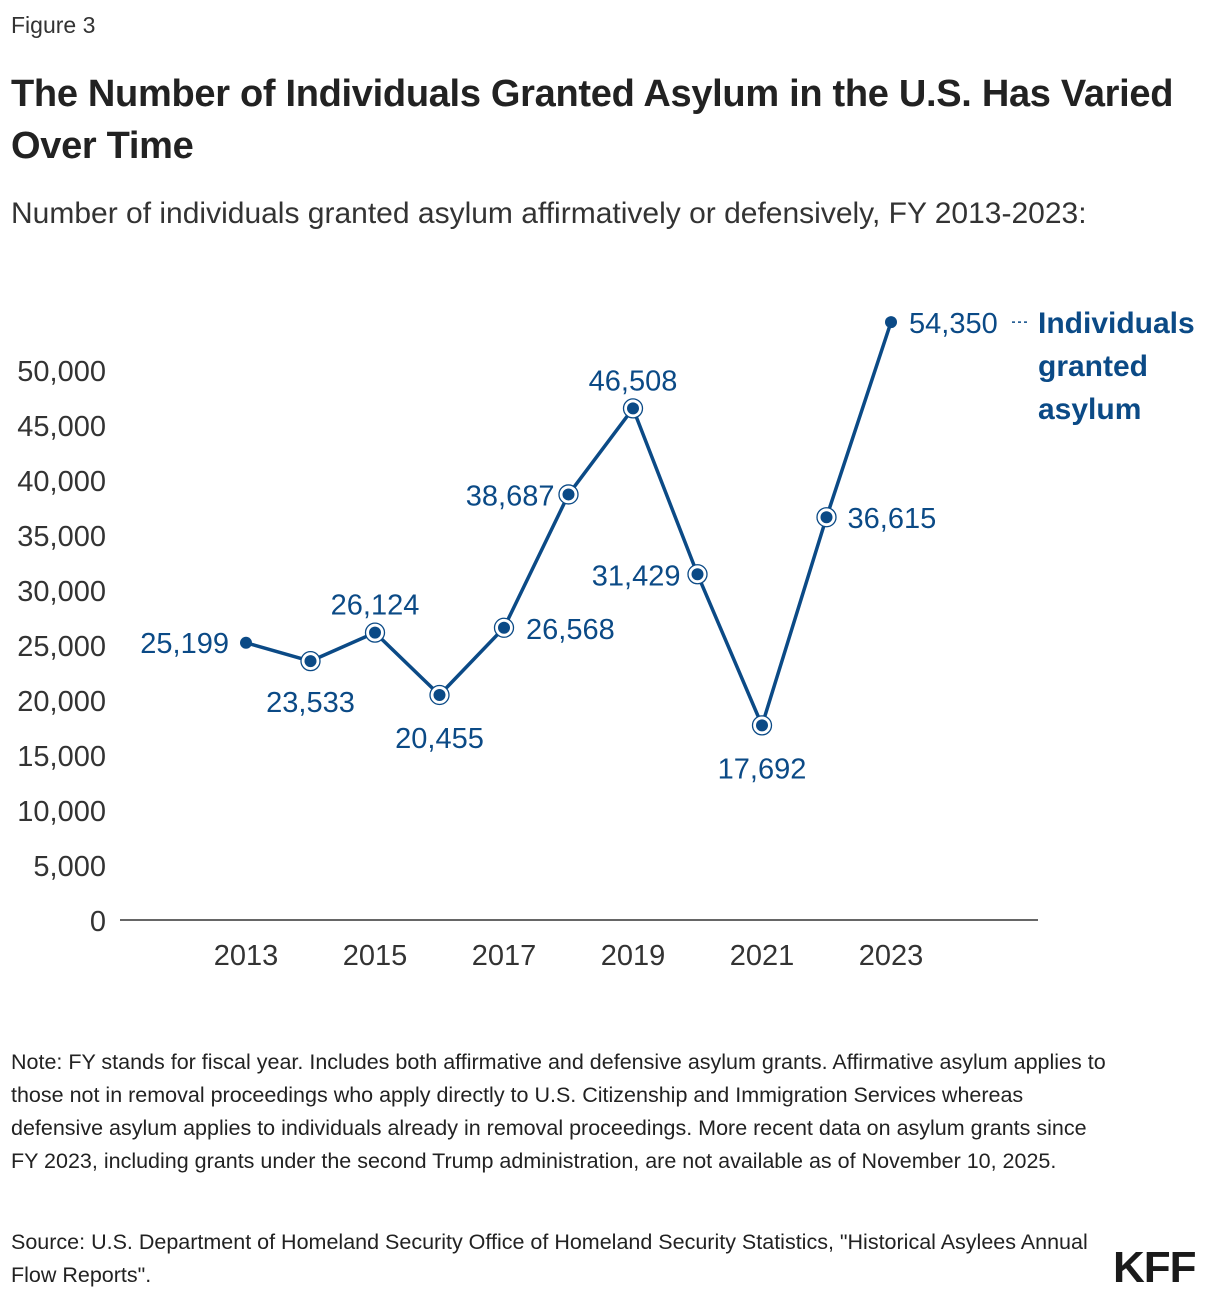 This screenshot has width=1220, height=1302. What do you see at coordinates (1093, 366) in the screenshot?
I see `series-label: granted` at bounding box center [1093, 366].